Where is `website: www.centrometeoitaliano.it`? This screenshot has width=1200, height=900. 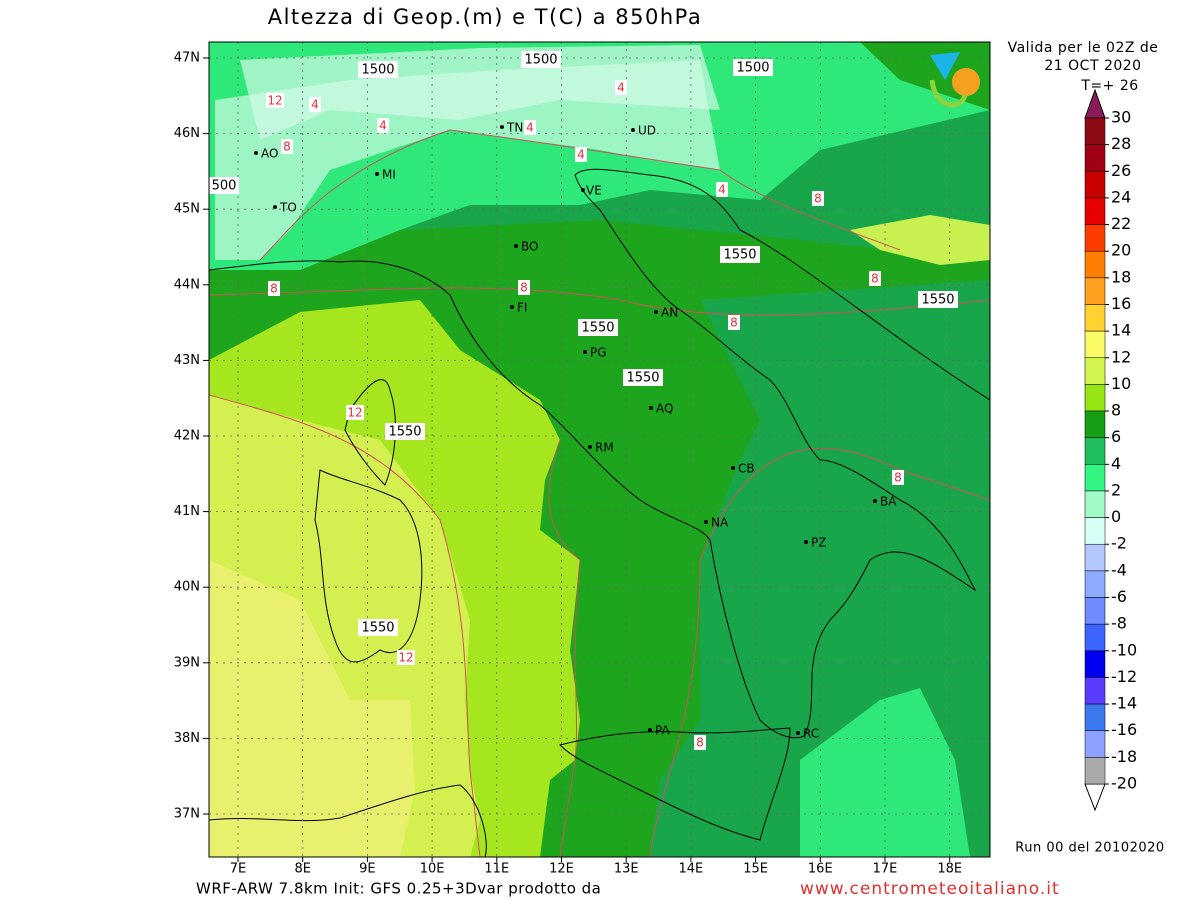
website: www.centrometeoitaliano.it is located at coordinates (930, 889).